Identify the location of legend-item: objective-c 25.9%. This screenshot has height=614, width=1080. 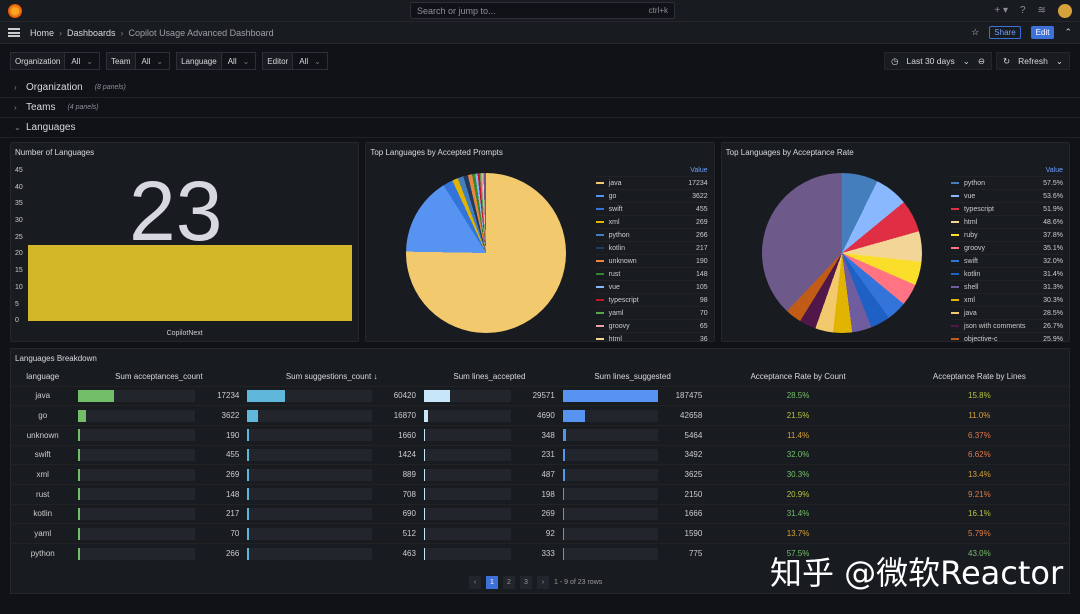
(1006, 338).